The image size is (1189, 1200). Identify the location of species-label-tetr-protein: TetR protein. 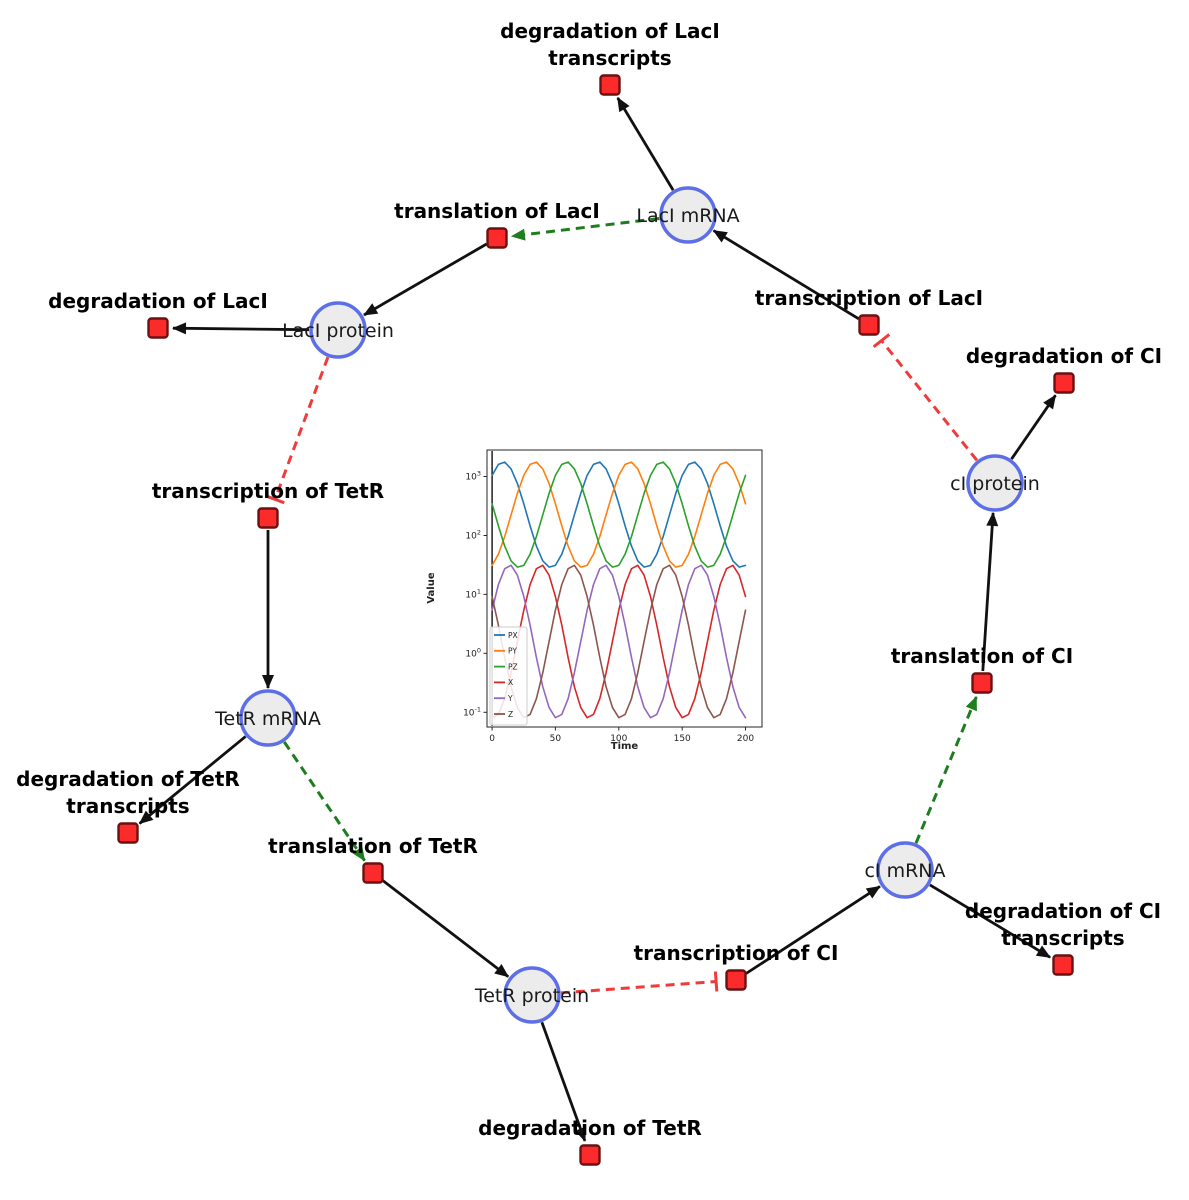
(531, 996).